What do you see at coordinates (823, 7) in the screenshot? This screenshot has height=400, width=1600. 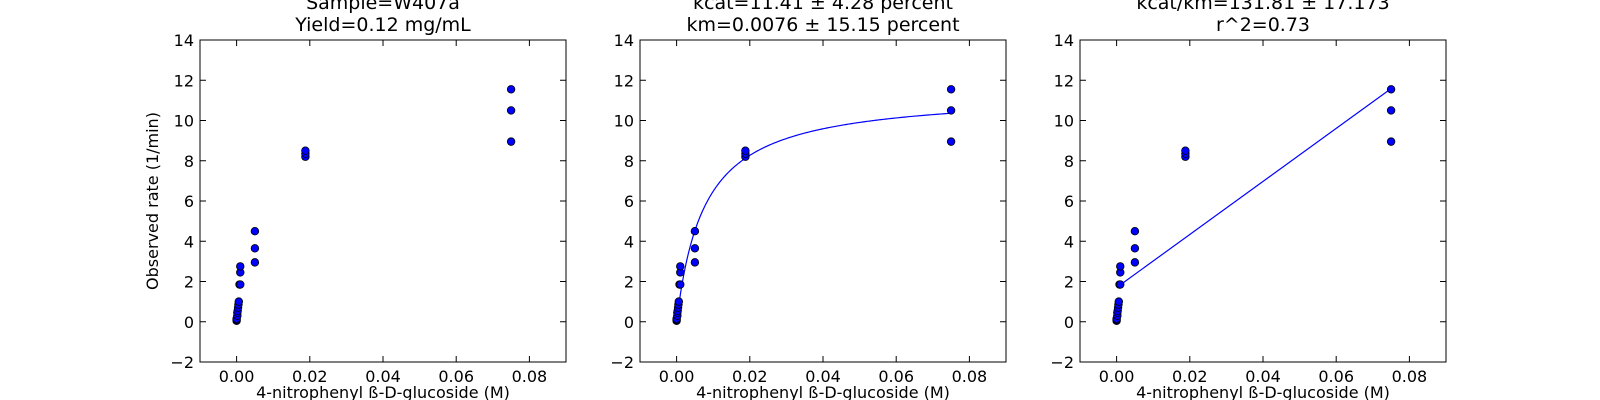 I see `chart-title-line-1: kcat=11.41 ± 4.28 percent` at bounding box center [823, 7].